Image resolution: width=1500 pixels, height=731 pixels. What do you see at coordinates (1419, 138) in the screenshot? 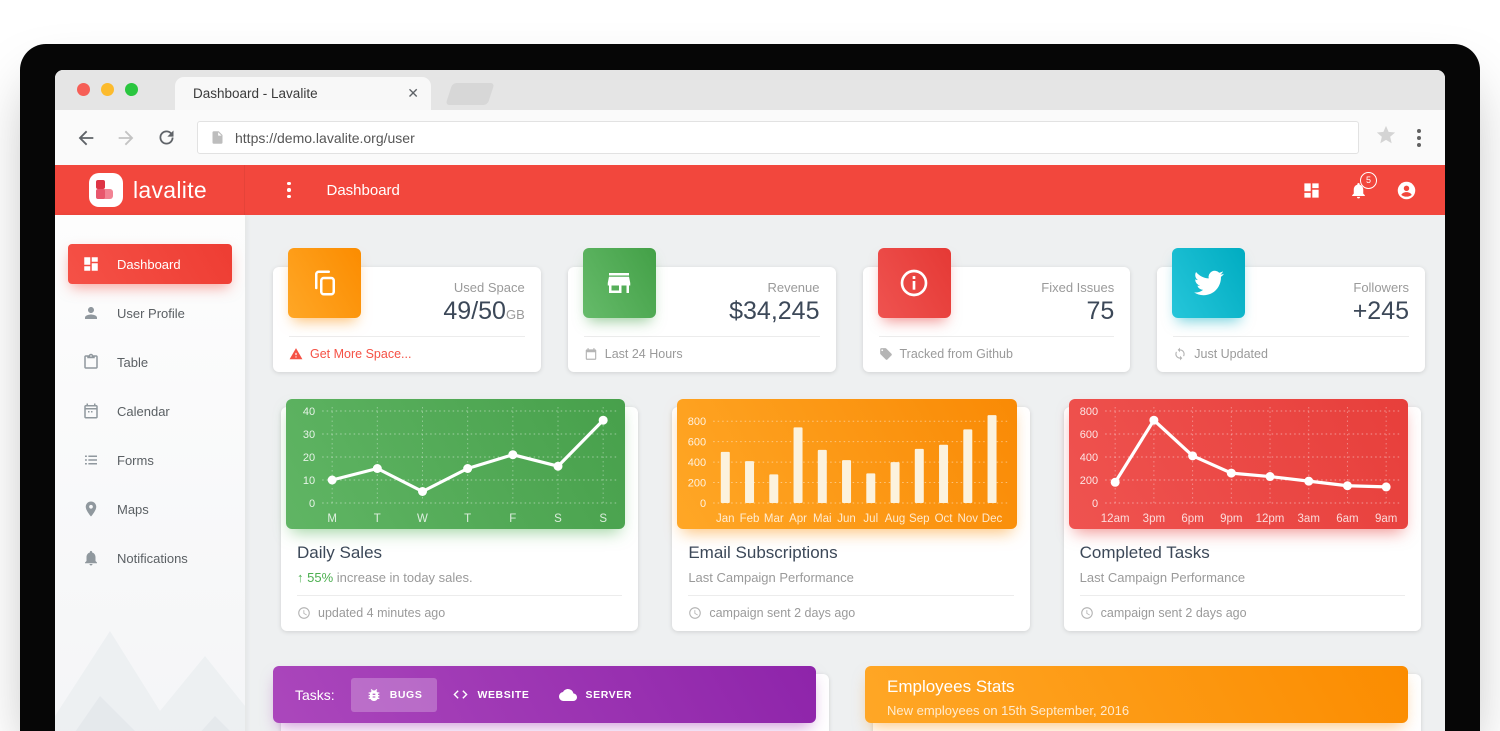
I see `browser-menu-icon` at bounding box center [1419, 138].